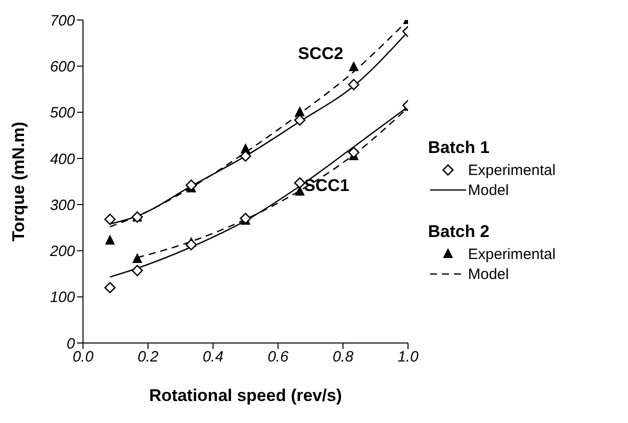 Image resolution: width=628 pixels, height=423 pixels. What do you see at coordinates (63, 67) in the screenshot?
I see `y-tick-label: 600` at bounding box center [63, 67].